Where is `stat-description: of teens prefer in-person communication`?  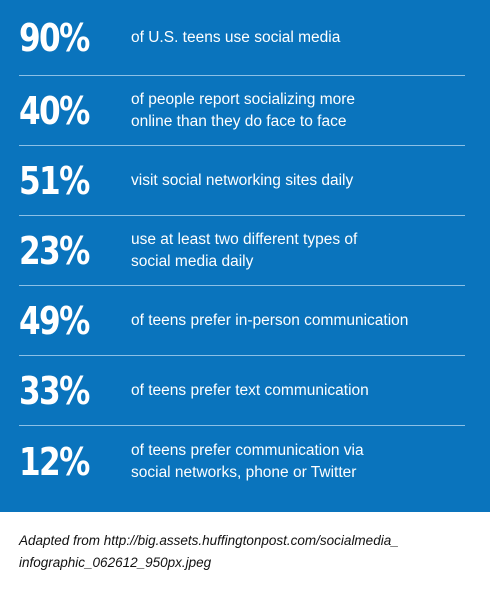
stat-description: of teens prefer in-person communication is located at coordinates (269, 321).